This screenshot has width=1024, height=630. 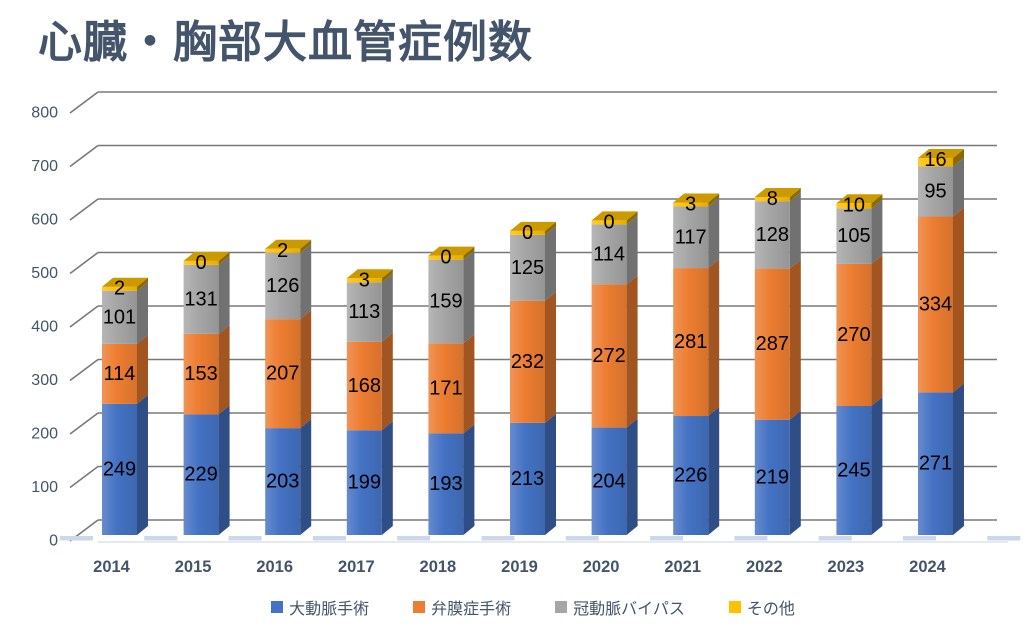 I want to click on value-label: 10, so click(x=854, y=205).